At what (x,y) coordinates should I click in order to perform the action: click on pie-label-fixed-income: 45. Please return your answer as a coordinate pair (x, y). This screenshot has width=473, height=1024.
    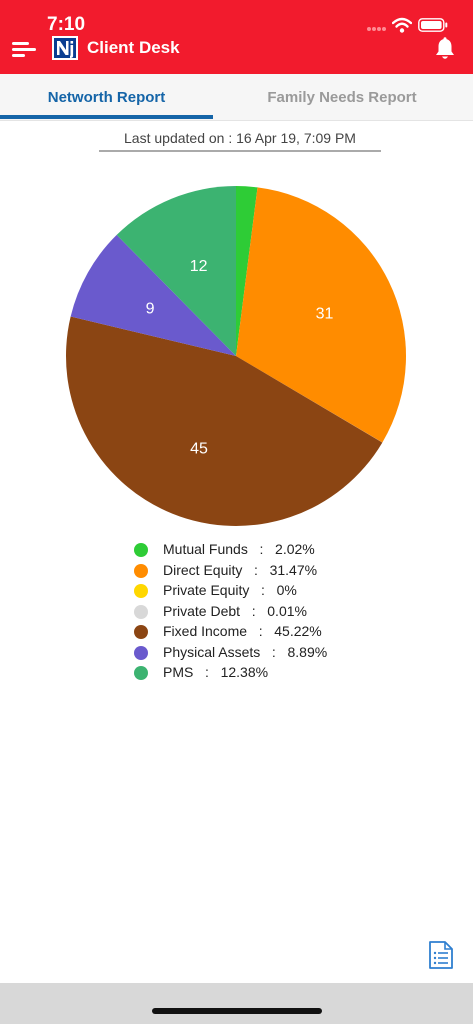
    Looking at the image, I should click on (199, 448).